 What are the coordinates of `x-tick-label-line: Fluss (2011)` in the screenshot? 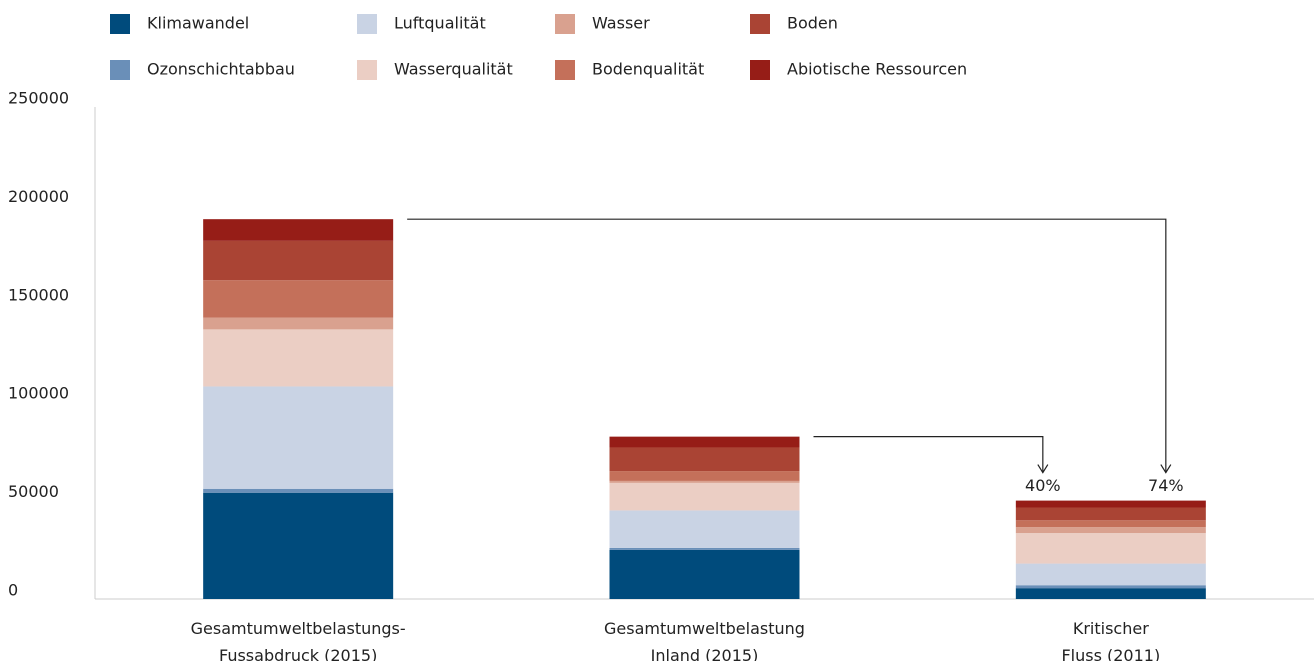 It's located at (1110, 654).